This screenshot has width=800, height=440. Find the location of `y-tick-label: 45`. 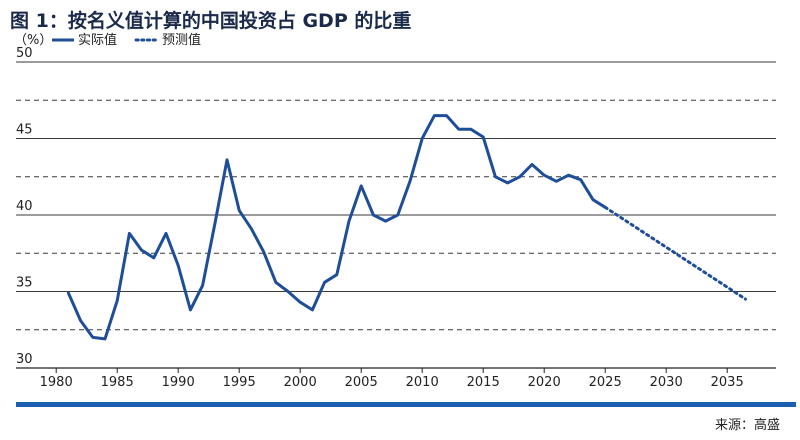

y-tick-label: 45 is located at coordinates (24, 130).